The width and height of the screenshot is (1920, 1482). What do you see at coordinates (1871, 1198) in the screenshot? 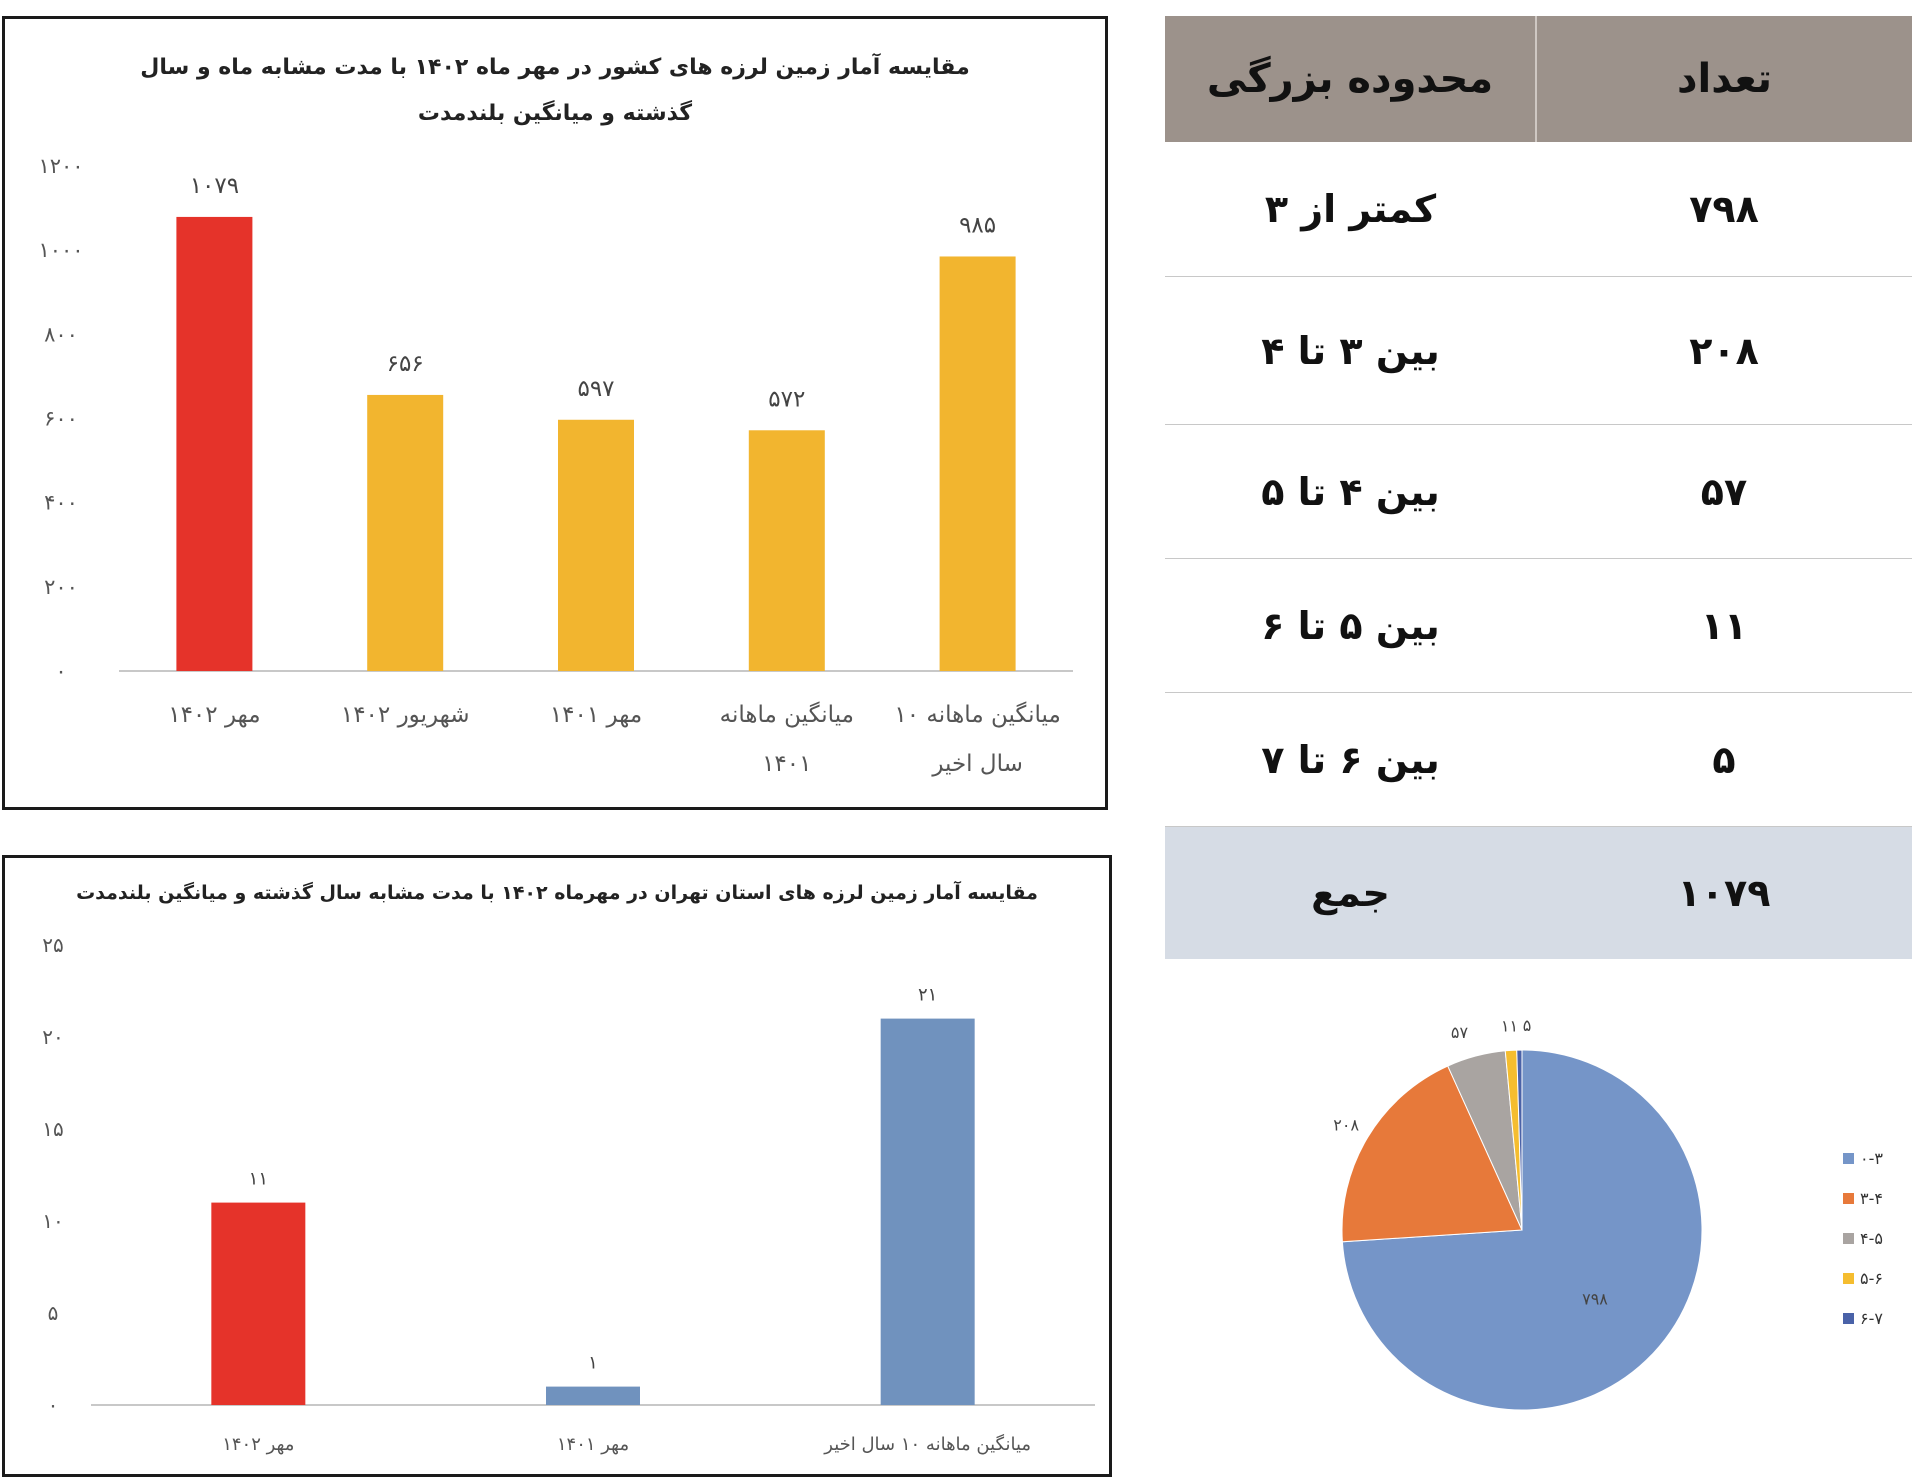
I see `legend-label: ۳-۴` at bounding box center [1871, 1198].